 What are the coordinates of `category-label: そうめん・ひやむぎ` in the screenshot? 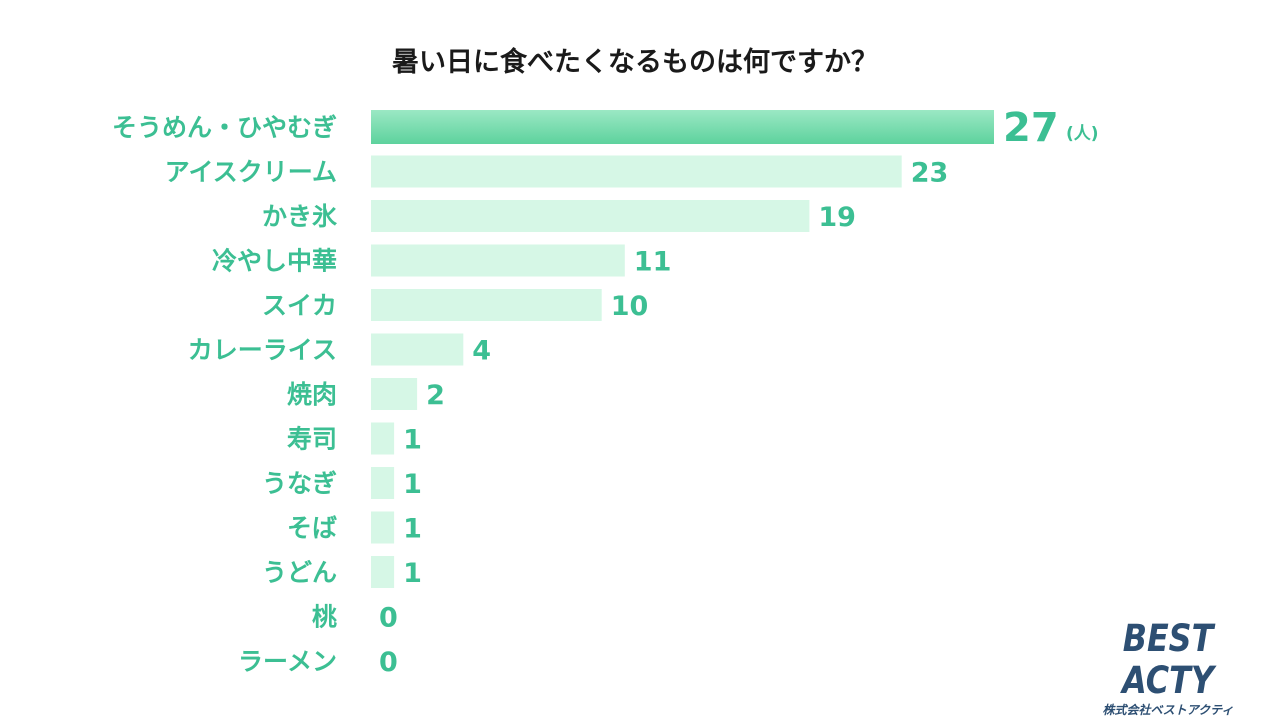 It's located at (224, 127).